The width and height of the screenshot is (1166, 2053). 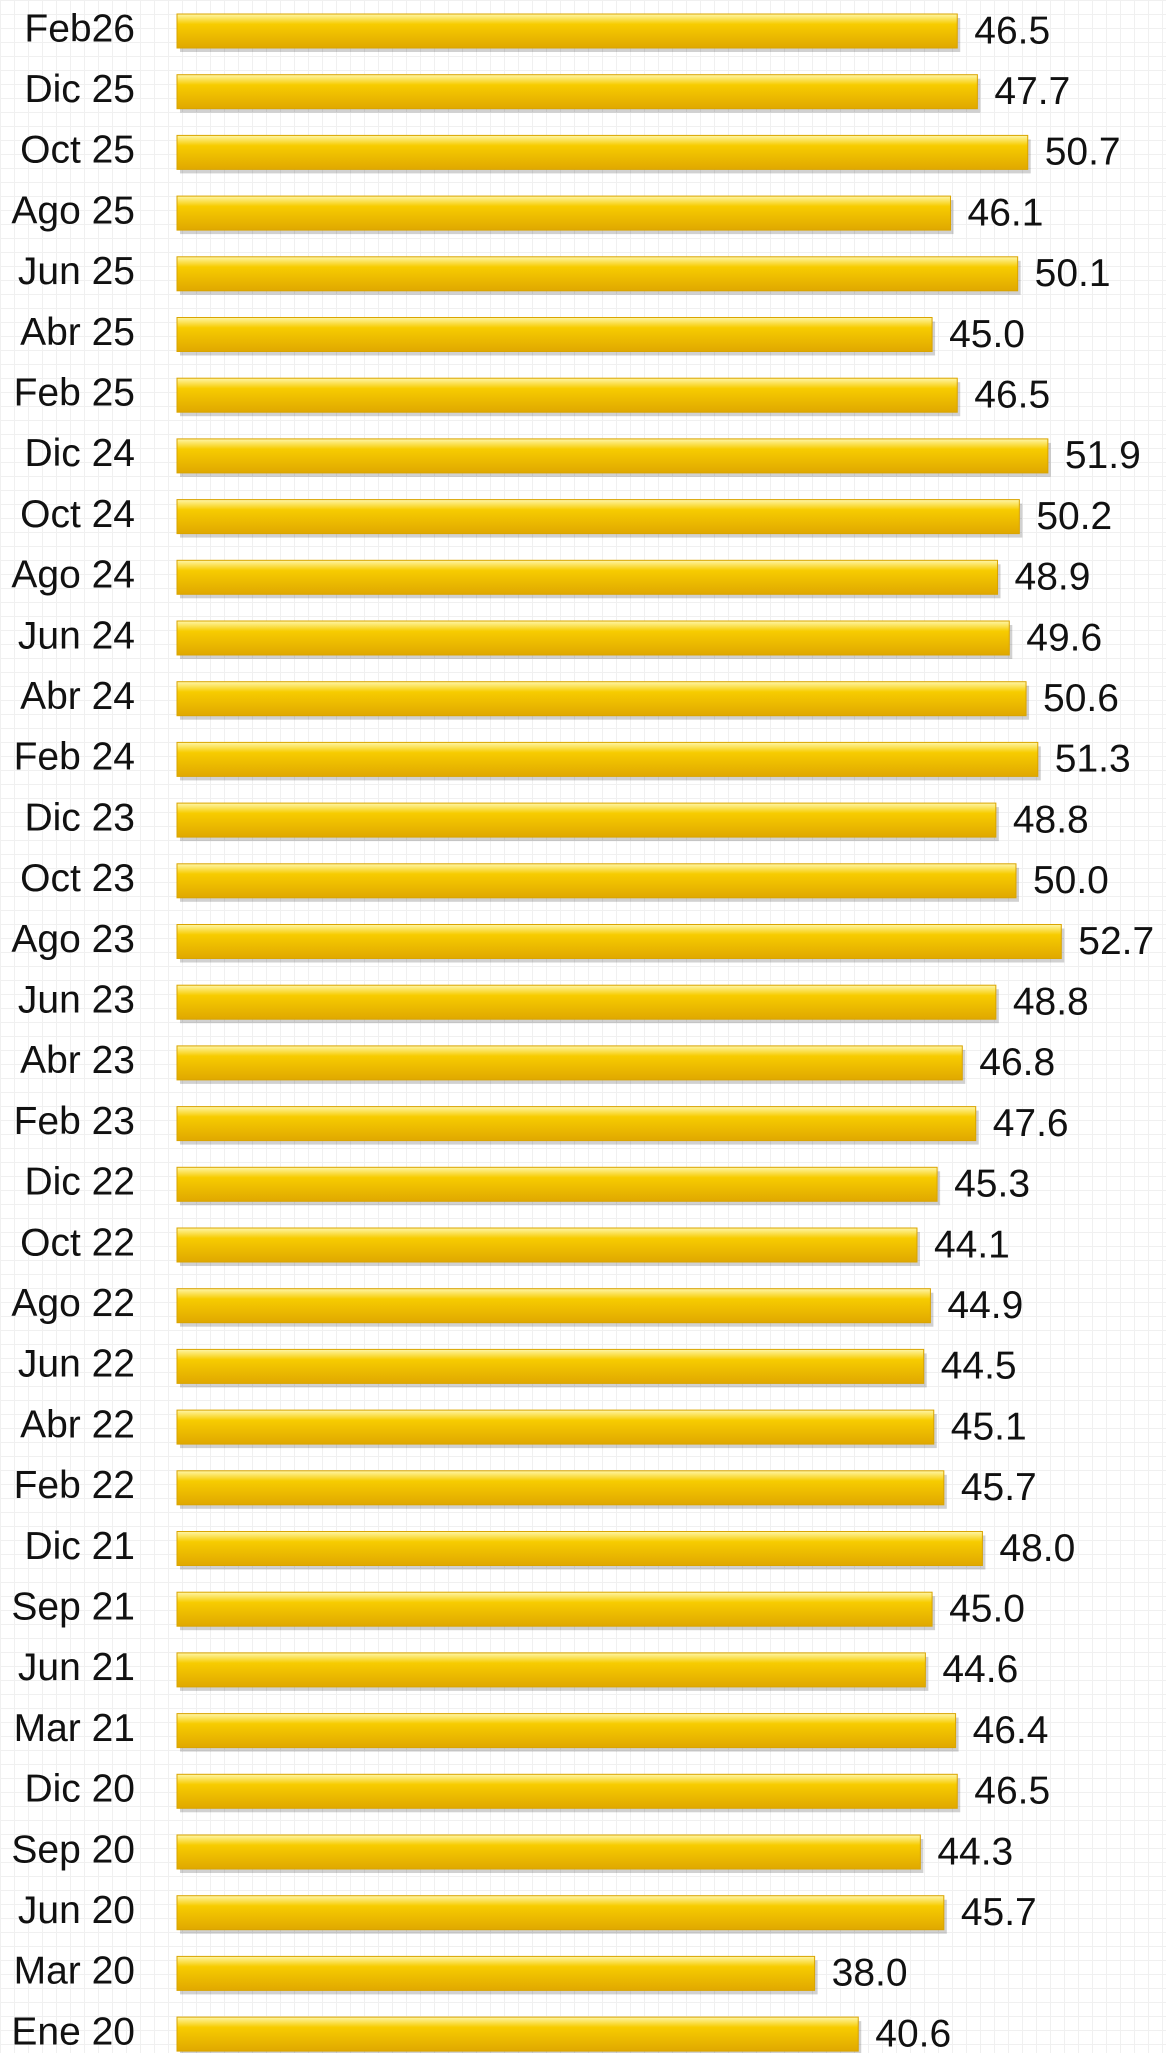 What do you see at coordinates (77, 514) in the screenshot?
I see `category-label: Oct 24` at bounding box center [77, 514].